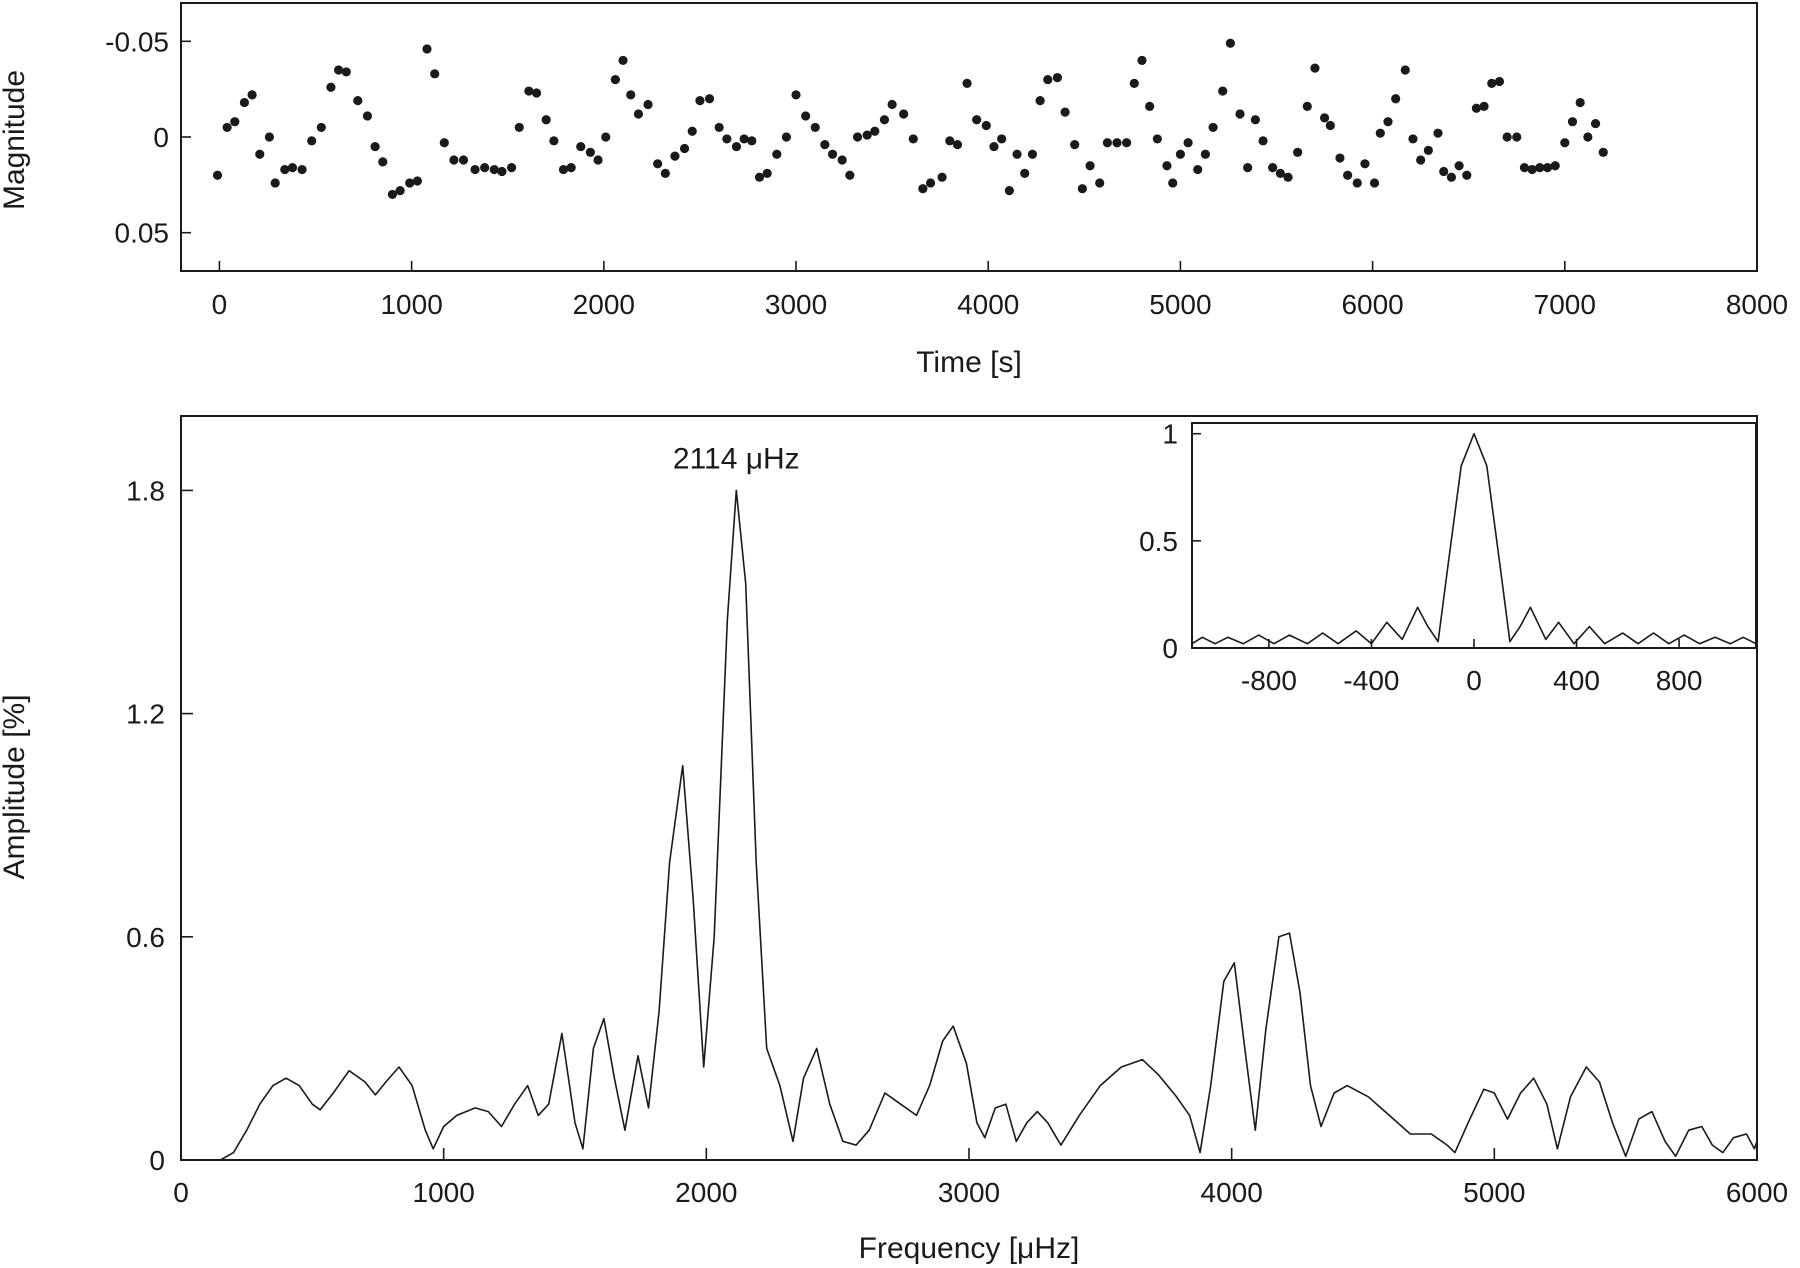 This screenshot has height=1268, width=1800. What do you see at coordinates (1232, 1192) in the screenshot?
I see `x-tick-label: 4000` at bounding box center [1232, 1192].